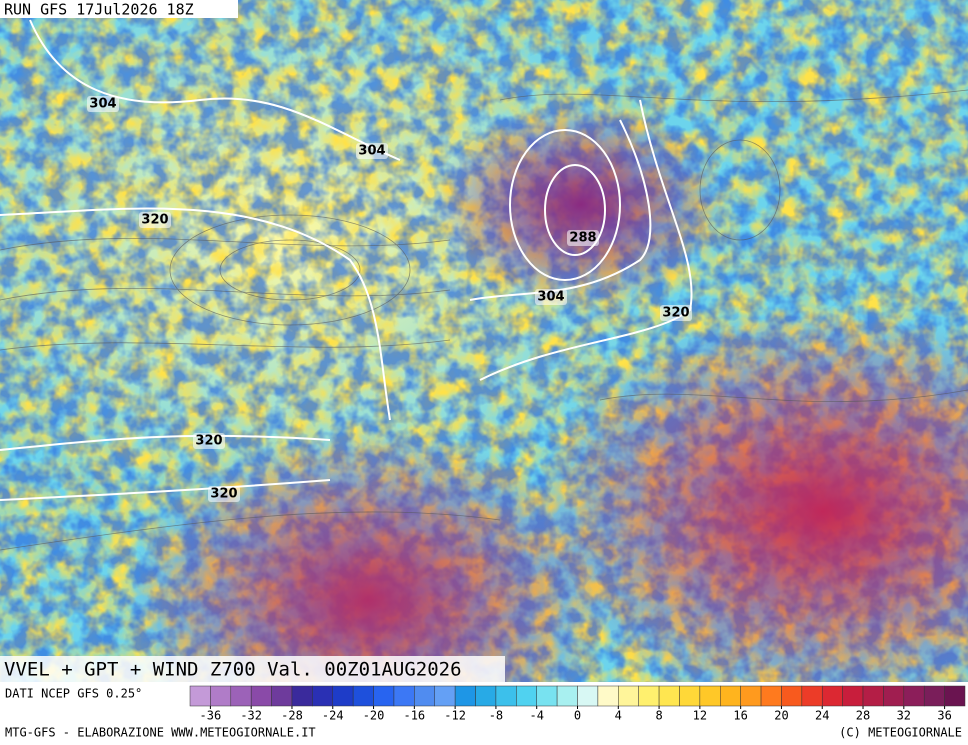 The image size is (968, 745). Describe the element at coordinates (781, 716) in the screenshot. I see `colorbar-label: 20` at that location.